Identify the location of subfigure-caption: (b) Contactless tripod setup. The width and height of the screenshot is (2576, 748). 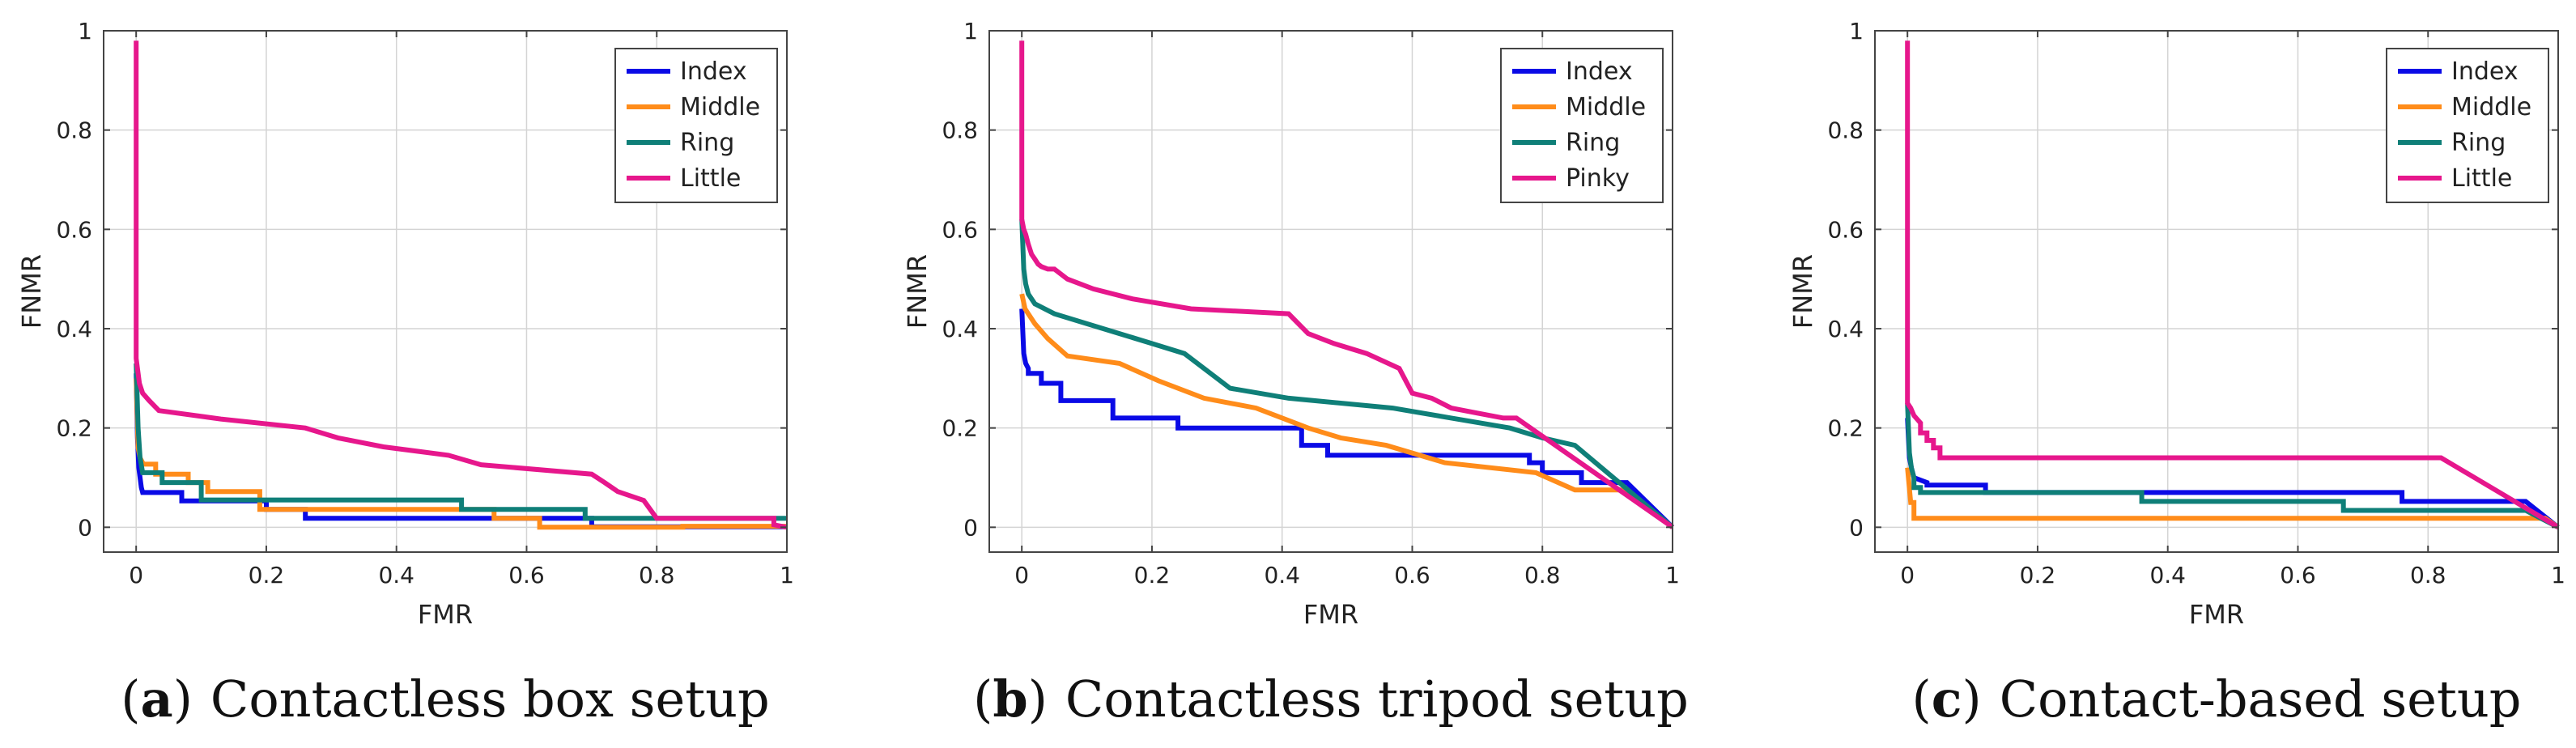
(1331, 699).